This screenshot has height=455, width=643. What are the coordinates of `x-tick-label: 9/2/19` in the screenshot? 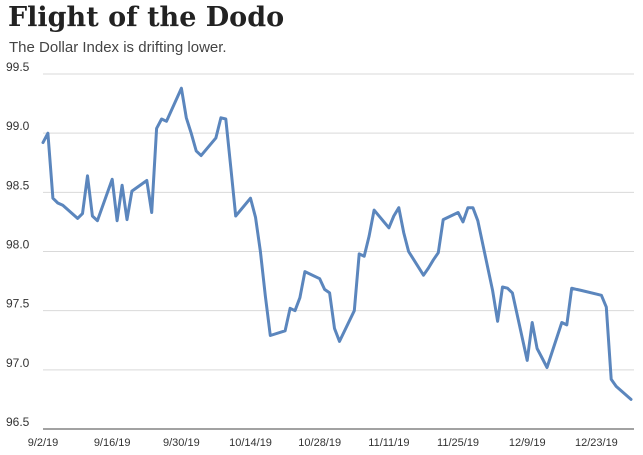 It's located at (43, 443).